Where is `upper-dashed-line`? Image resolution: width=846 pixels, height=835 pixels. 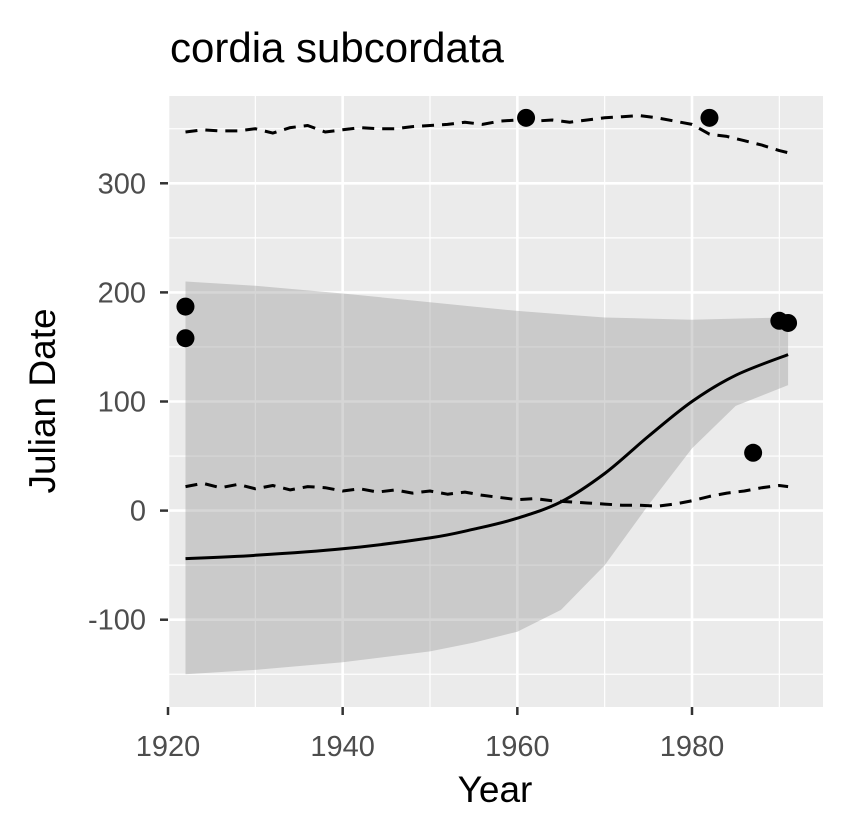
upper-dashed-line is located at coordinates (487, 134).